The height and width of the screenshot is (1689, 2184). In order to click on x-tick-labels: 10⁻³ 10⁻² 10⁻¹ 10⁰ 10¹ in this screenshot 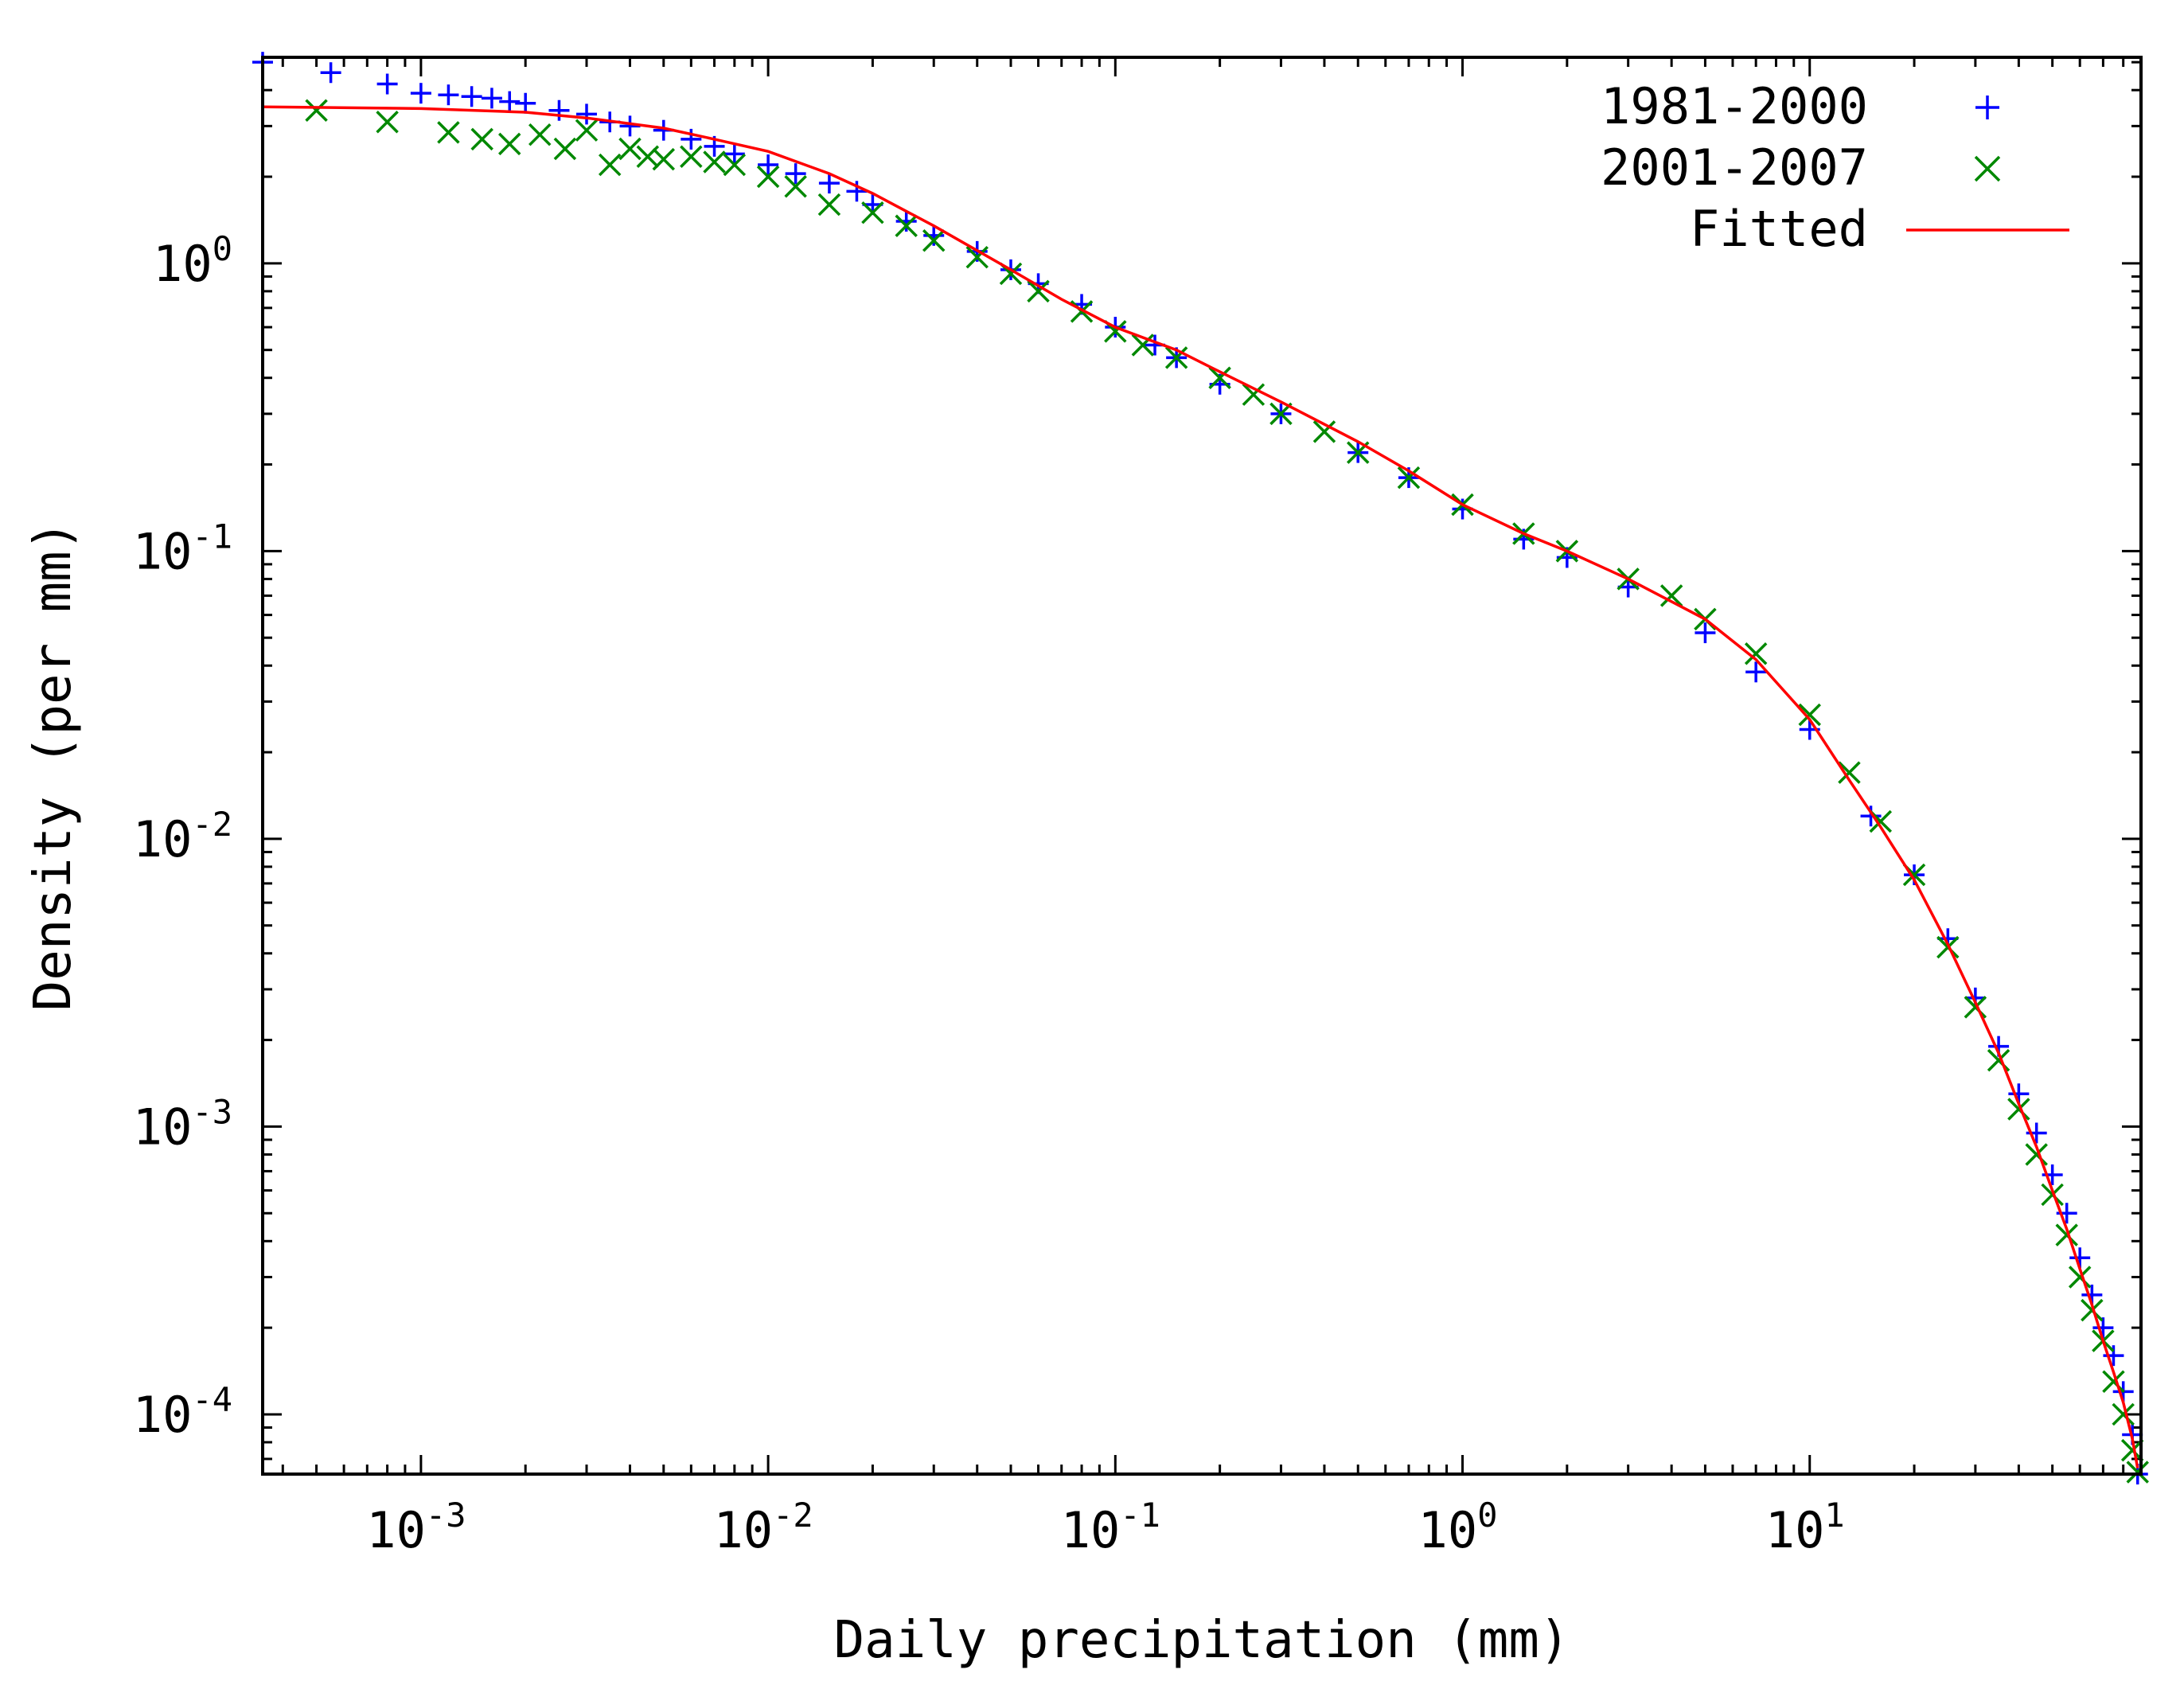, I will do `click(1105, 1528)`.